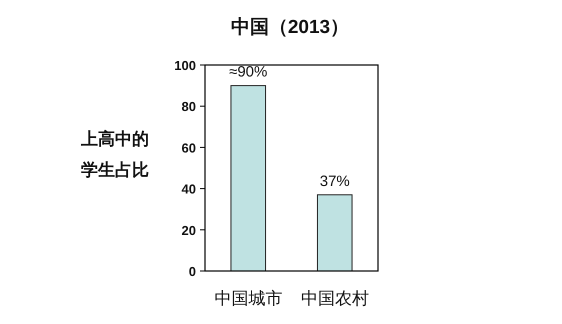 The height and width of the screenshot is (324, 562). Describe the element at coordinates (290, 27) in the screenshot. I see `chart-title: 中国（2013）` at that location.